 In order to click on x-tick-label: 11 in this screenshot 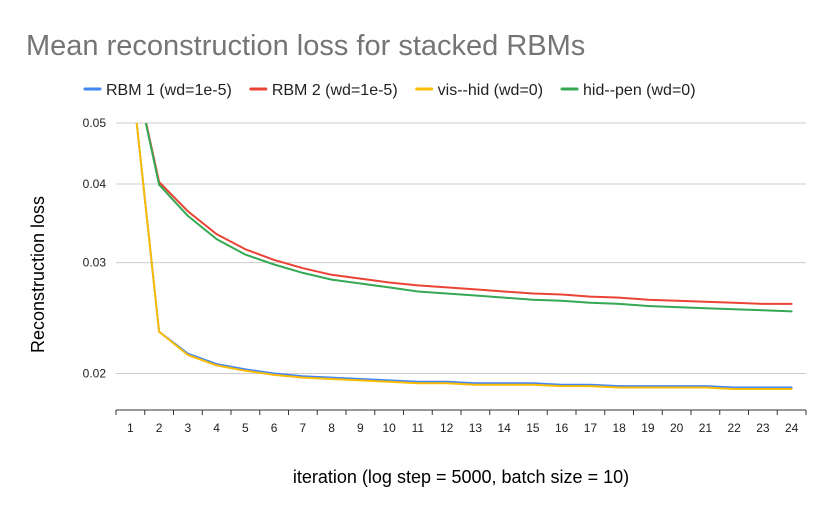, I will do `click(418, 428)`.